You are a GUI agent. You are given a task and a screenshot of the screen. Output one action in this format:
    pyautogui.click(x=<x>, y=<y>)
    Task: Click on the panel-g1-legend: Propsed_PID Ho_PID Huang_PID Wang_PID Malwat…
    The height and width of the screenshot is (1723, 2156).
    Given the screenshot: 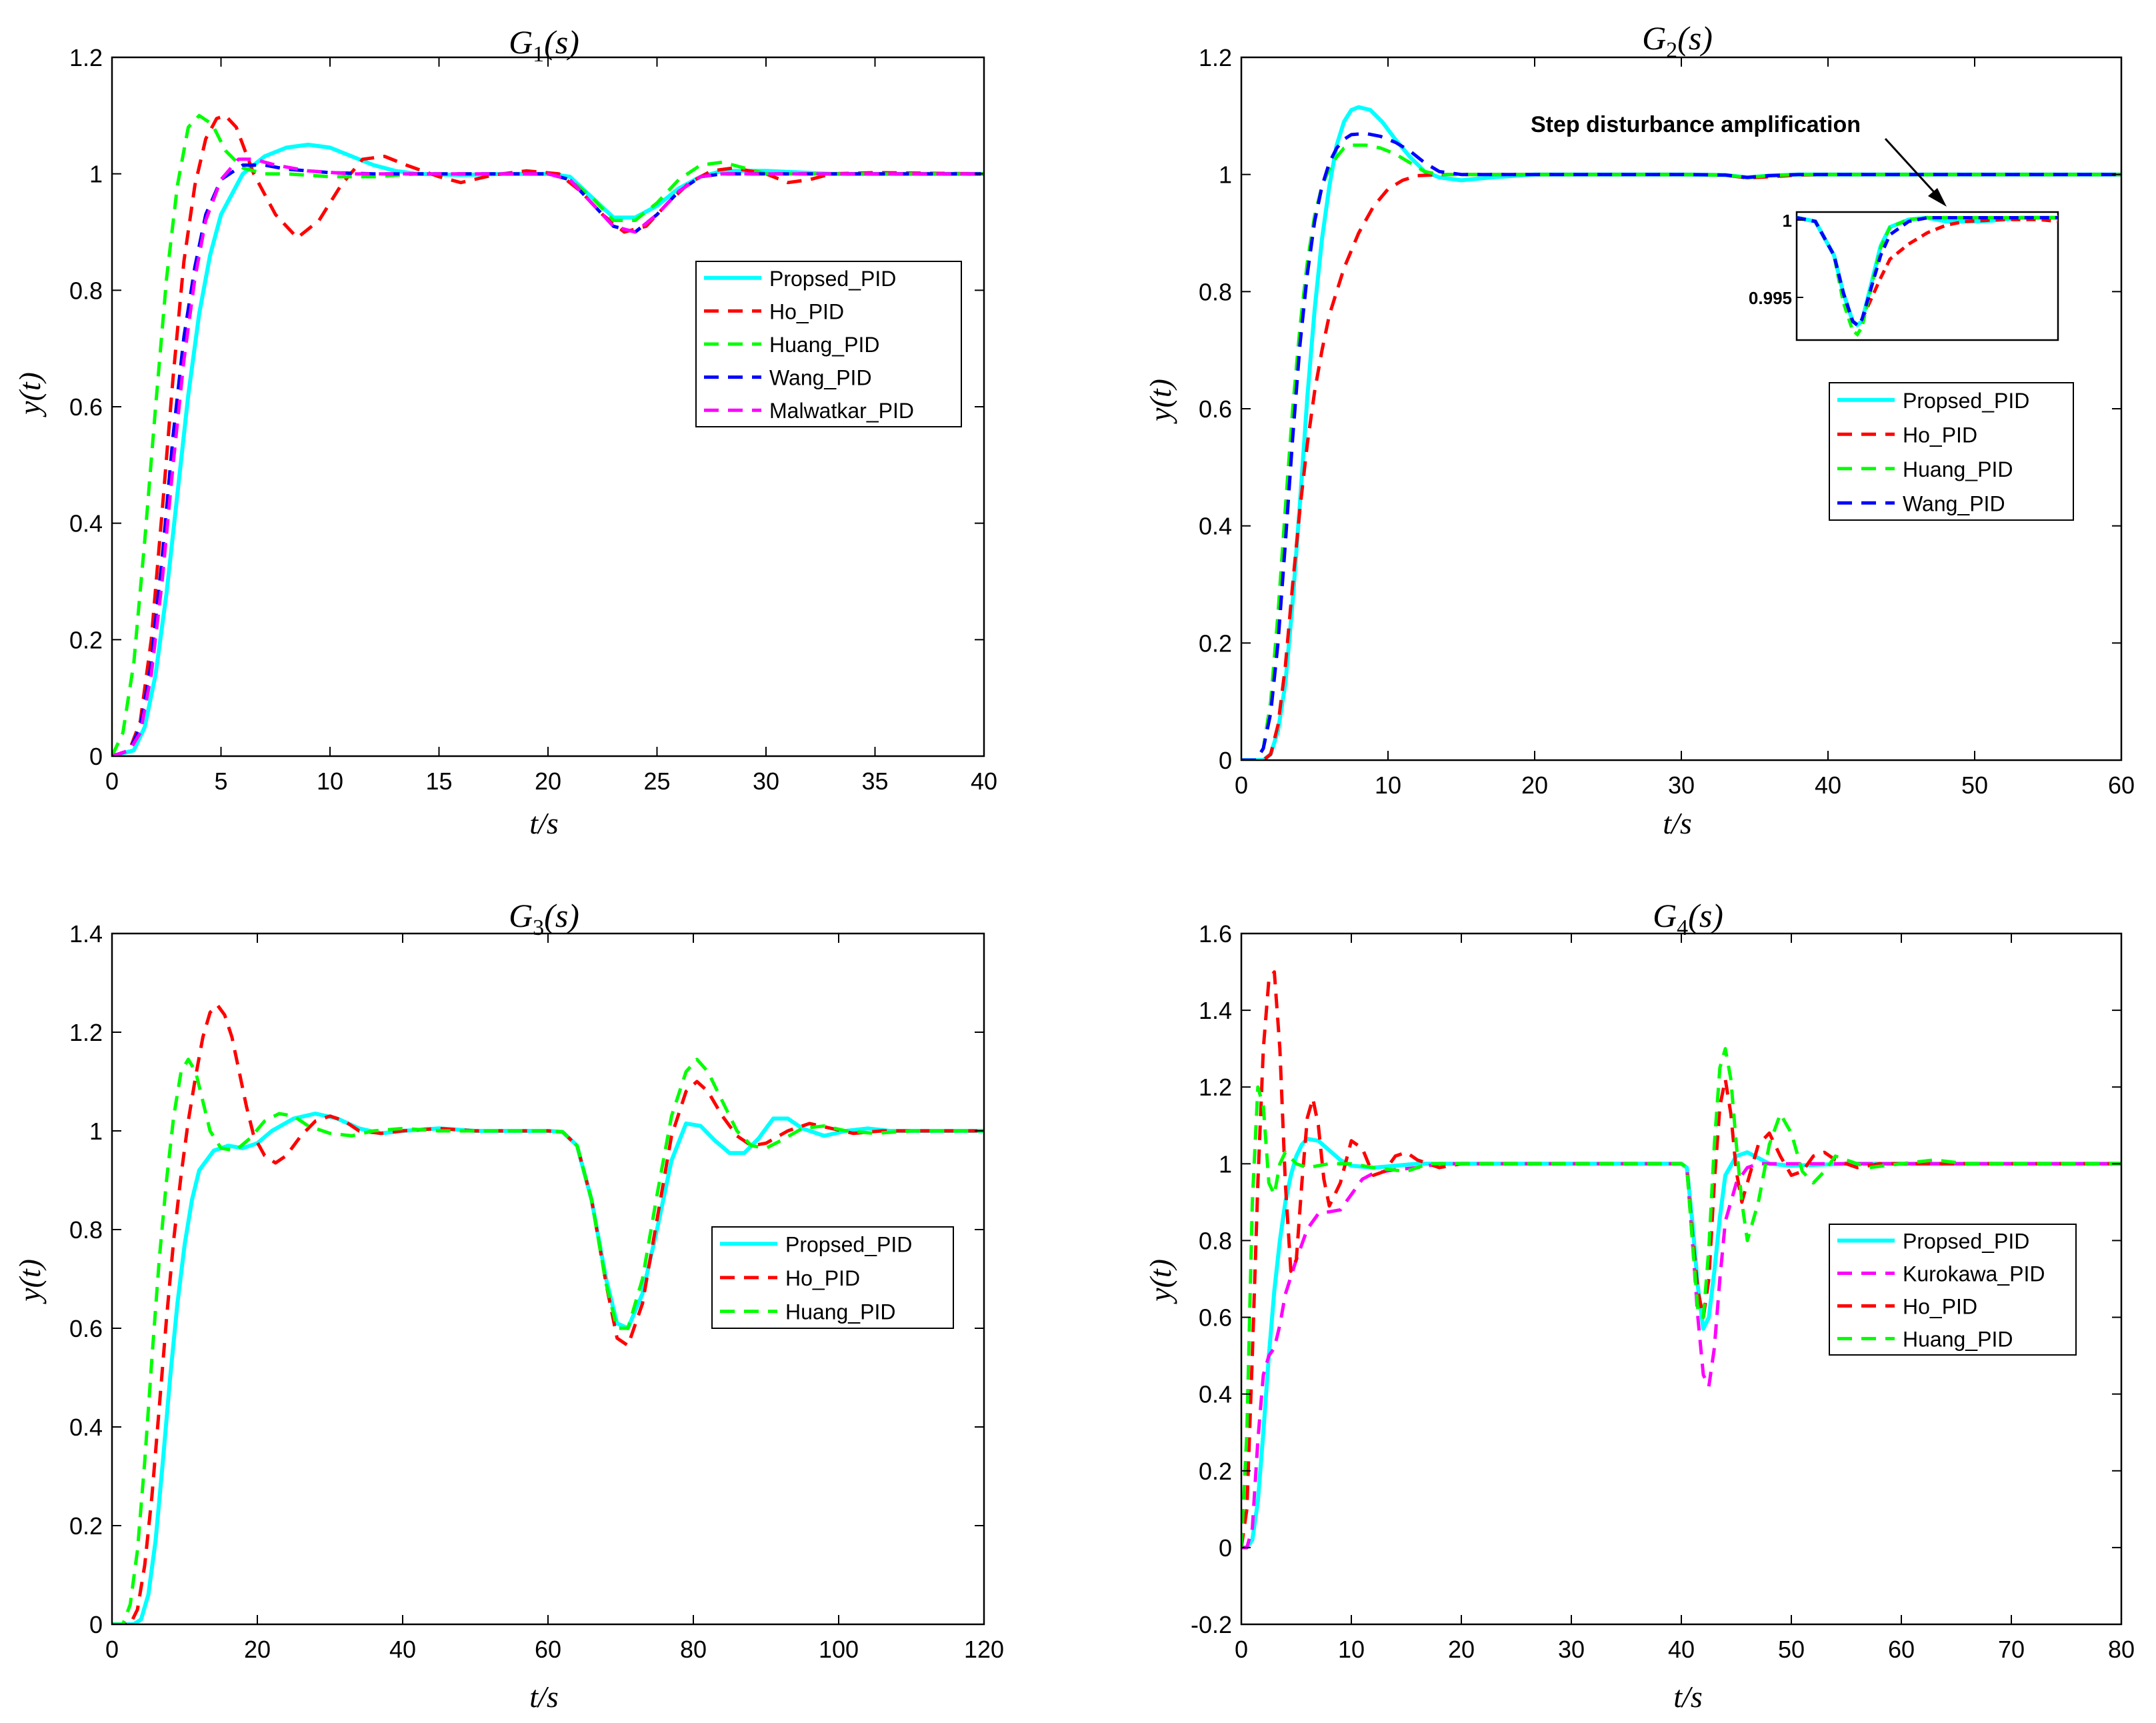 What is the action you would take?
    pyautogui.click(x=828, y=344)
    